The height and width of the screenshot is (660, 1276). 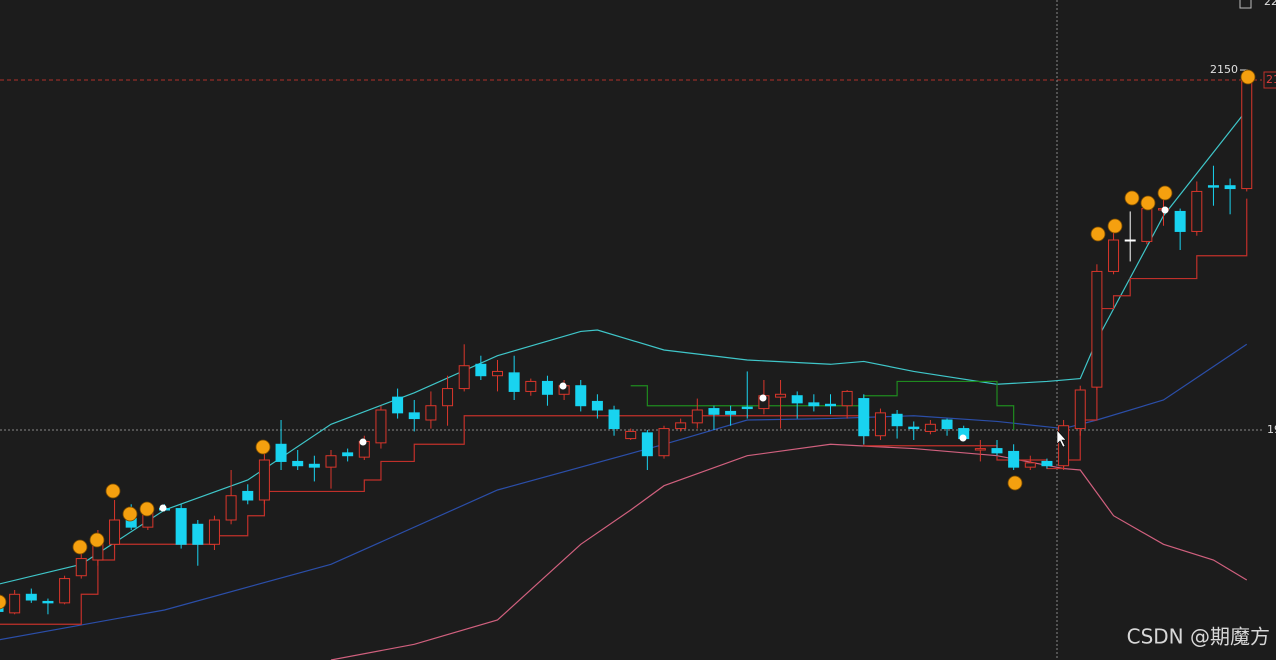 I want to click on price-tag-box, so click(x=1269, y=80).